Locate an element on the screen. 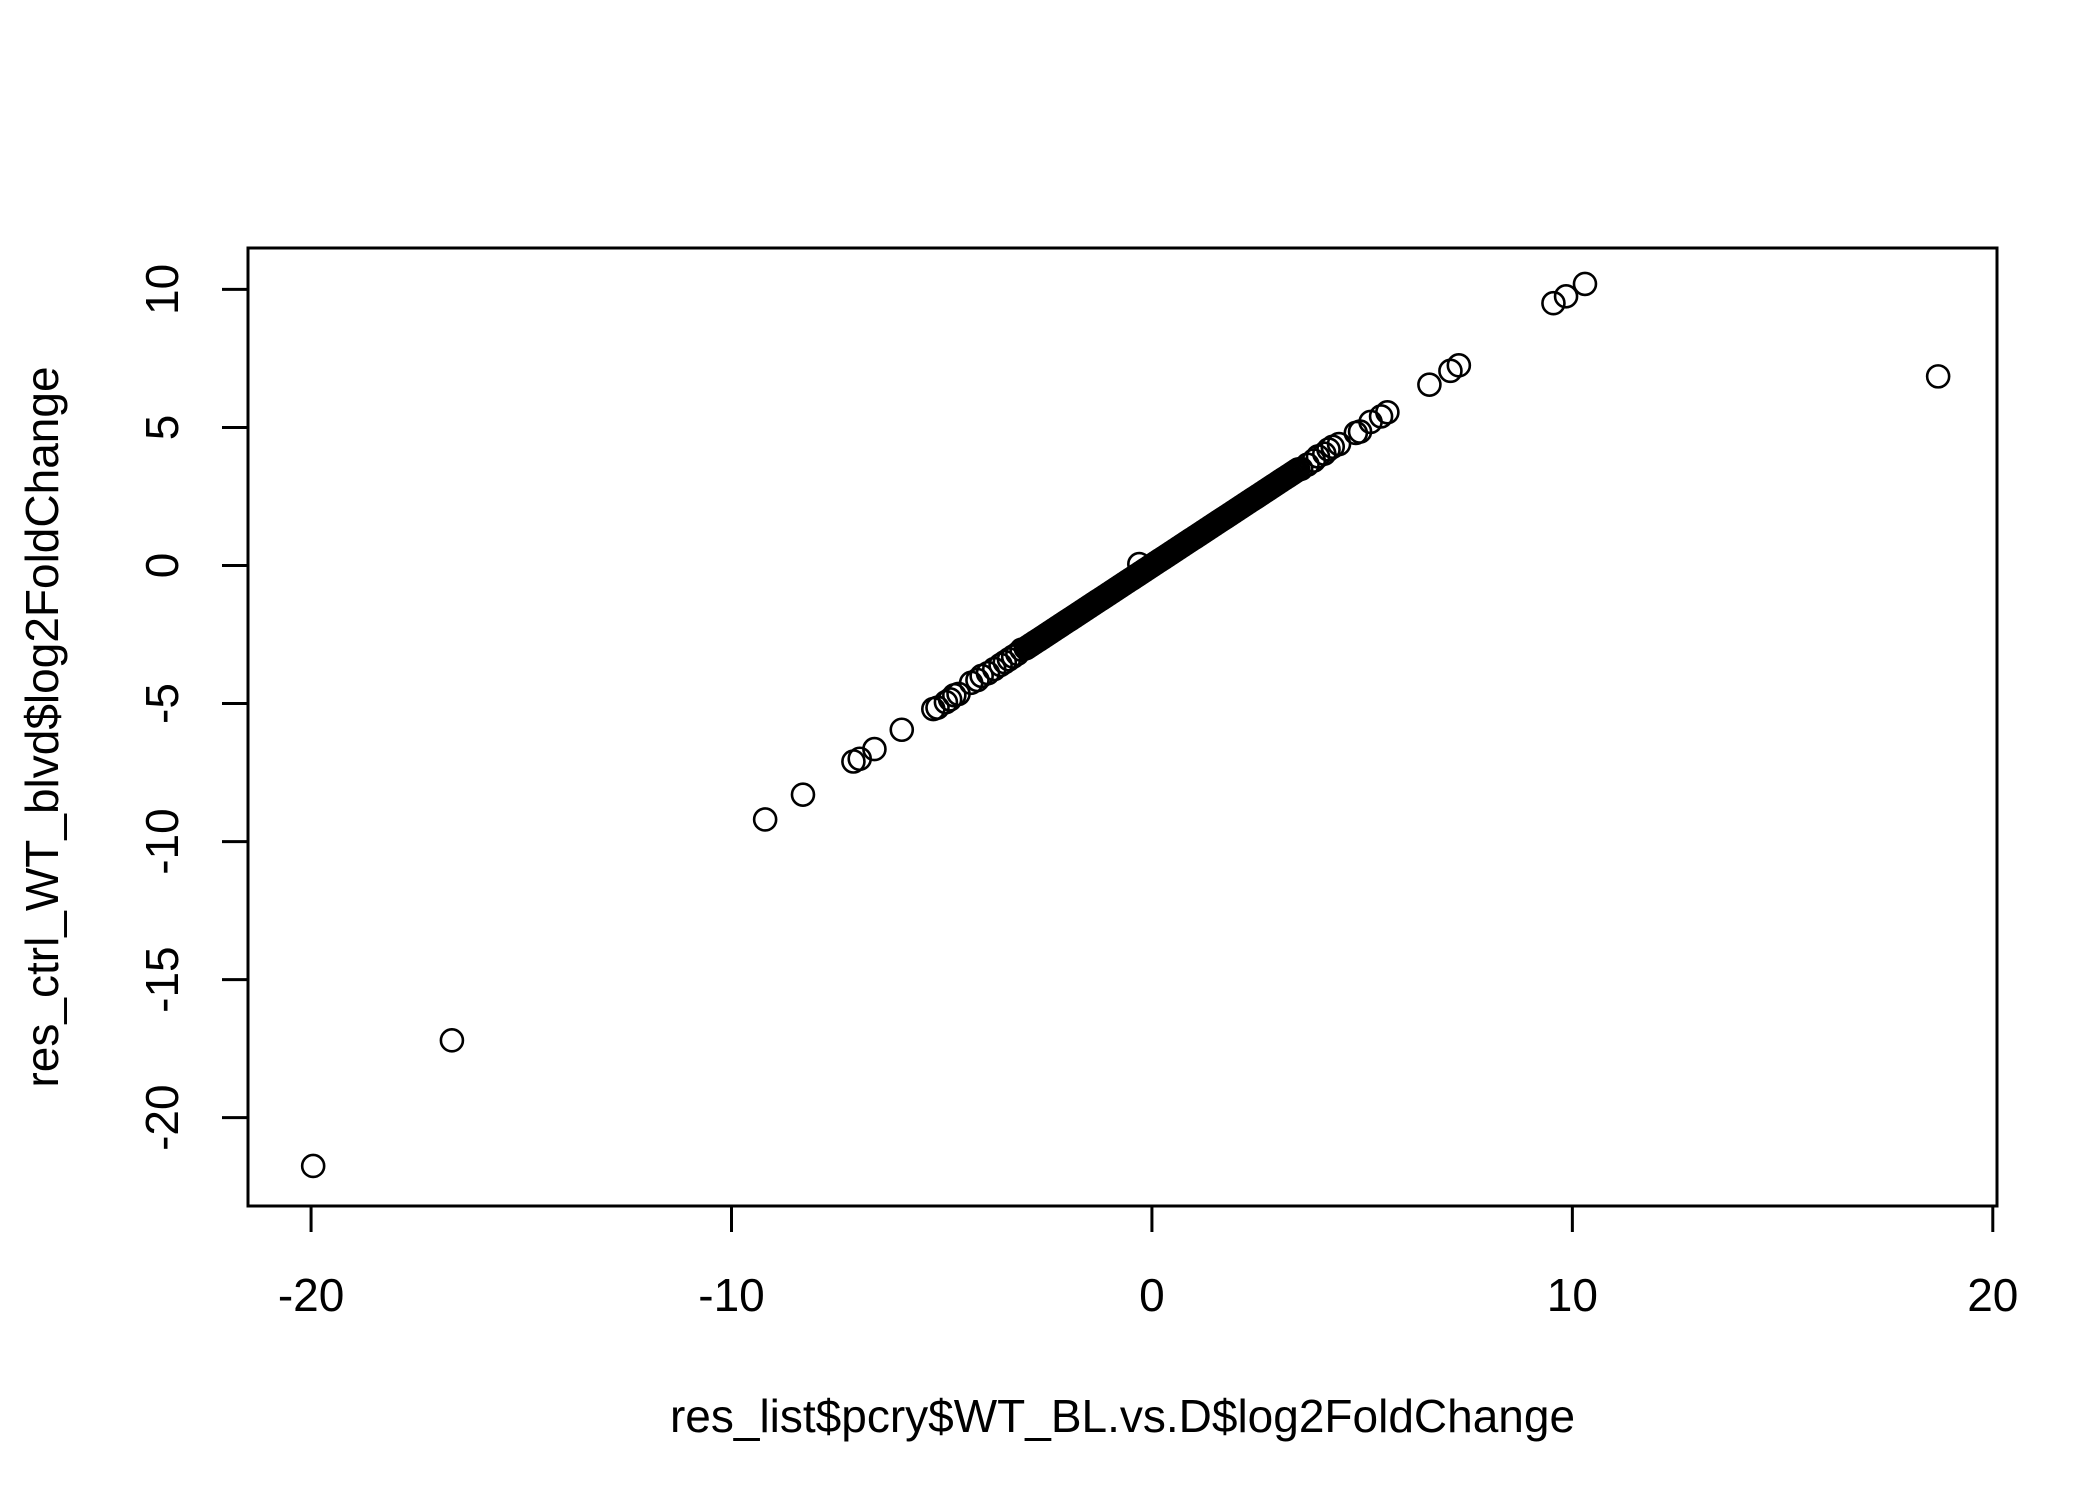 This screenshot has height=1500, width=2100. x-tick-label: -10 is located at coordinates (731, 1295).